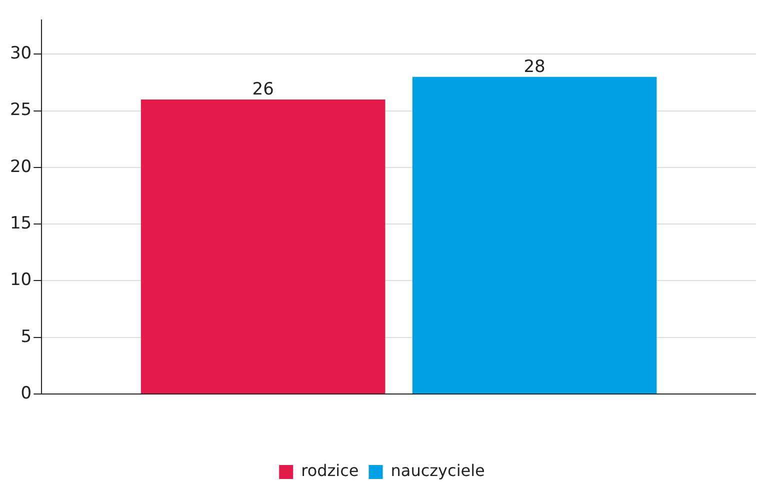  Describe the element at coordinates (263, 89) in the screenshot. I see `data-label: 26` at that location.